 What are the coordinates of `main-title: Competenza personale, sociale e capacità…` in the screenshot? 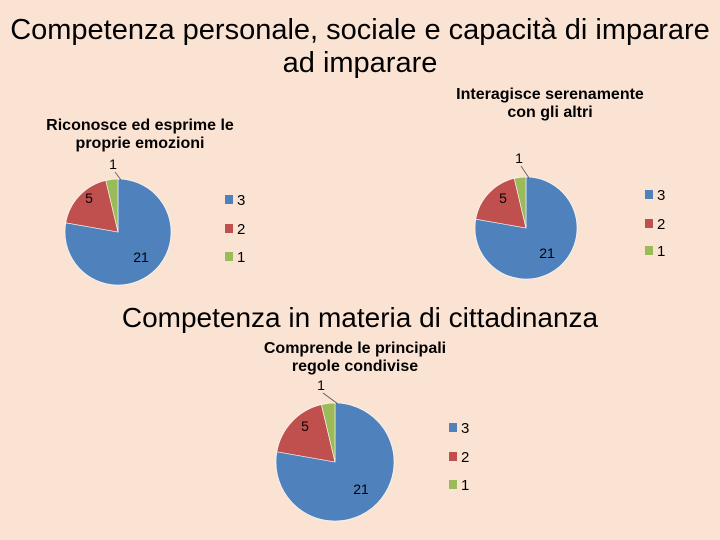 It's located at (360, 47).